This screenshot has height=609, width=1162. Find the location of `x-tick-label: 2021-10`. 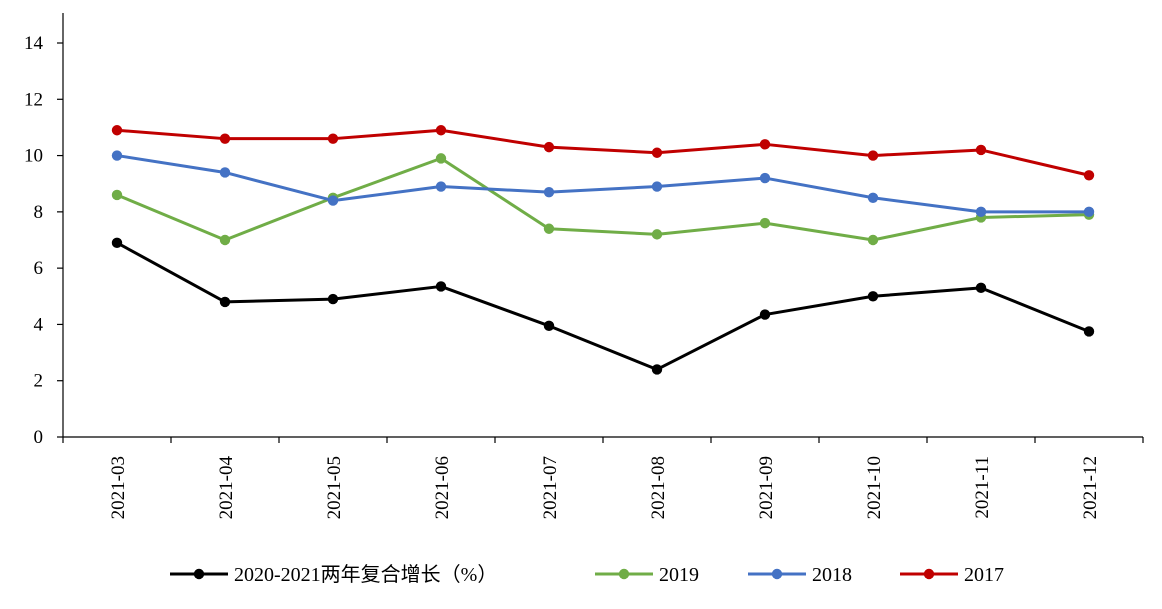

x-tick-label: 2021-10 is located at coordinates (874, 487).